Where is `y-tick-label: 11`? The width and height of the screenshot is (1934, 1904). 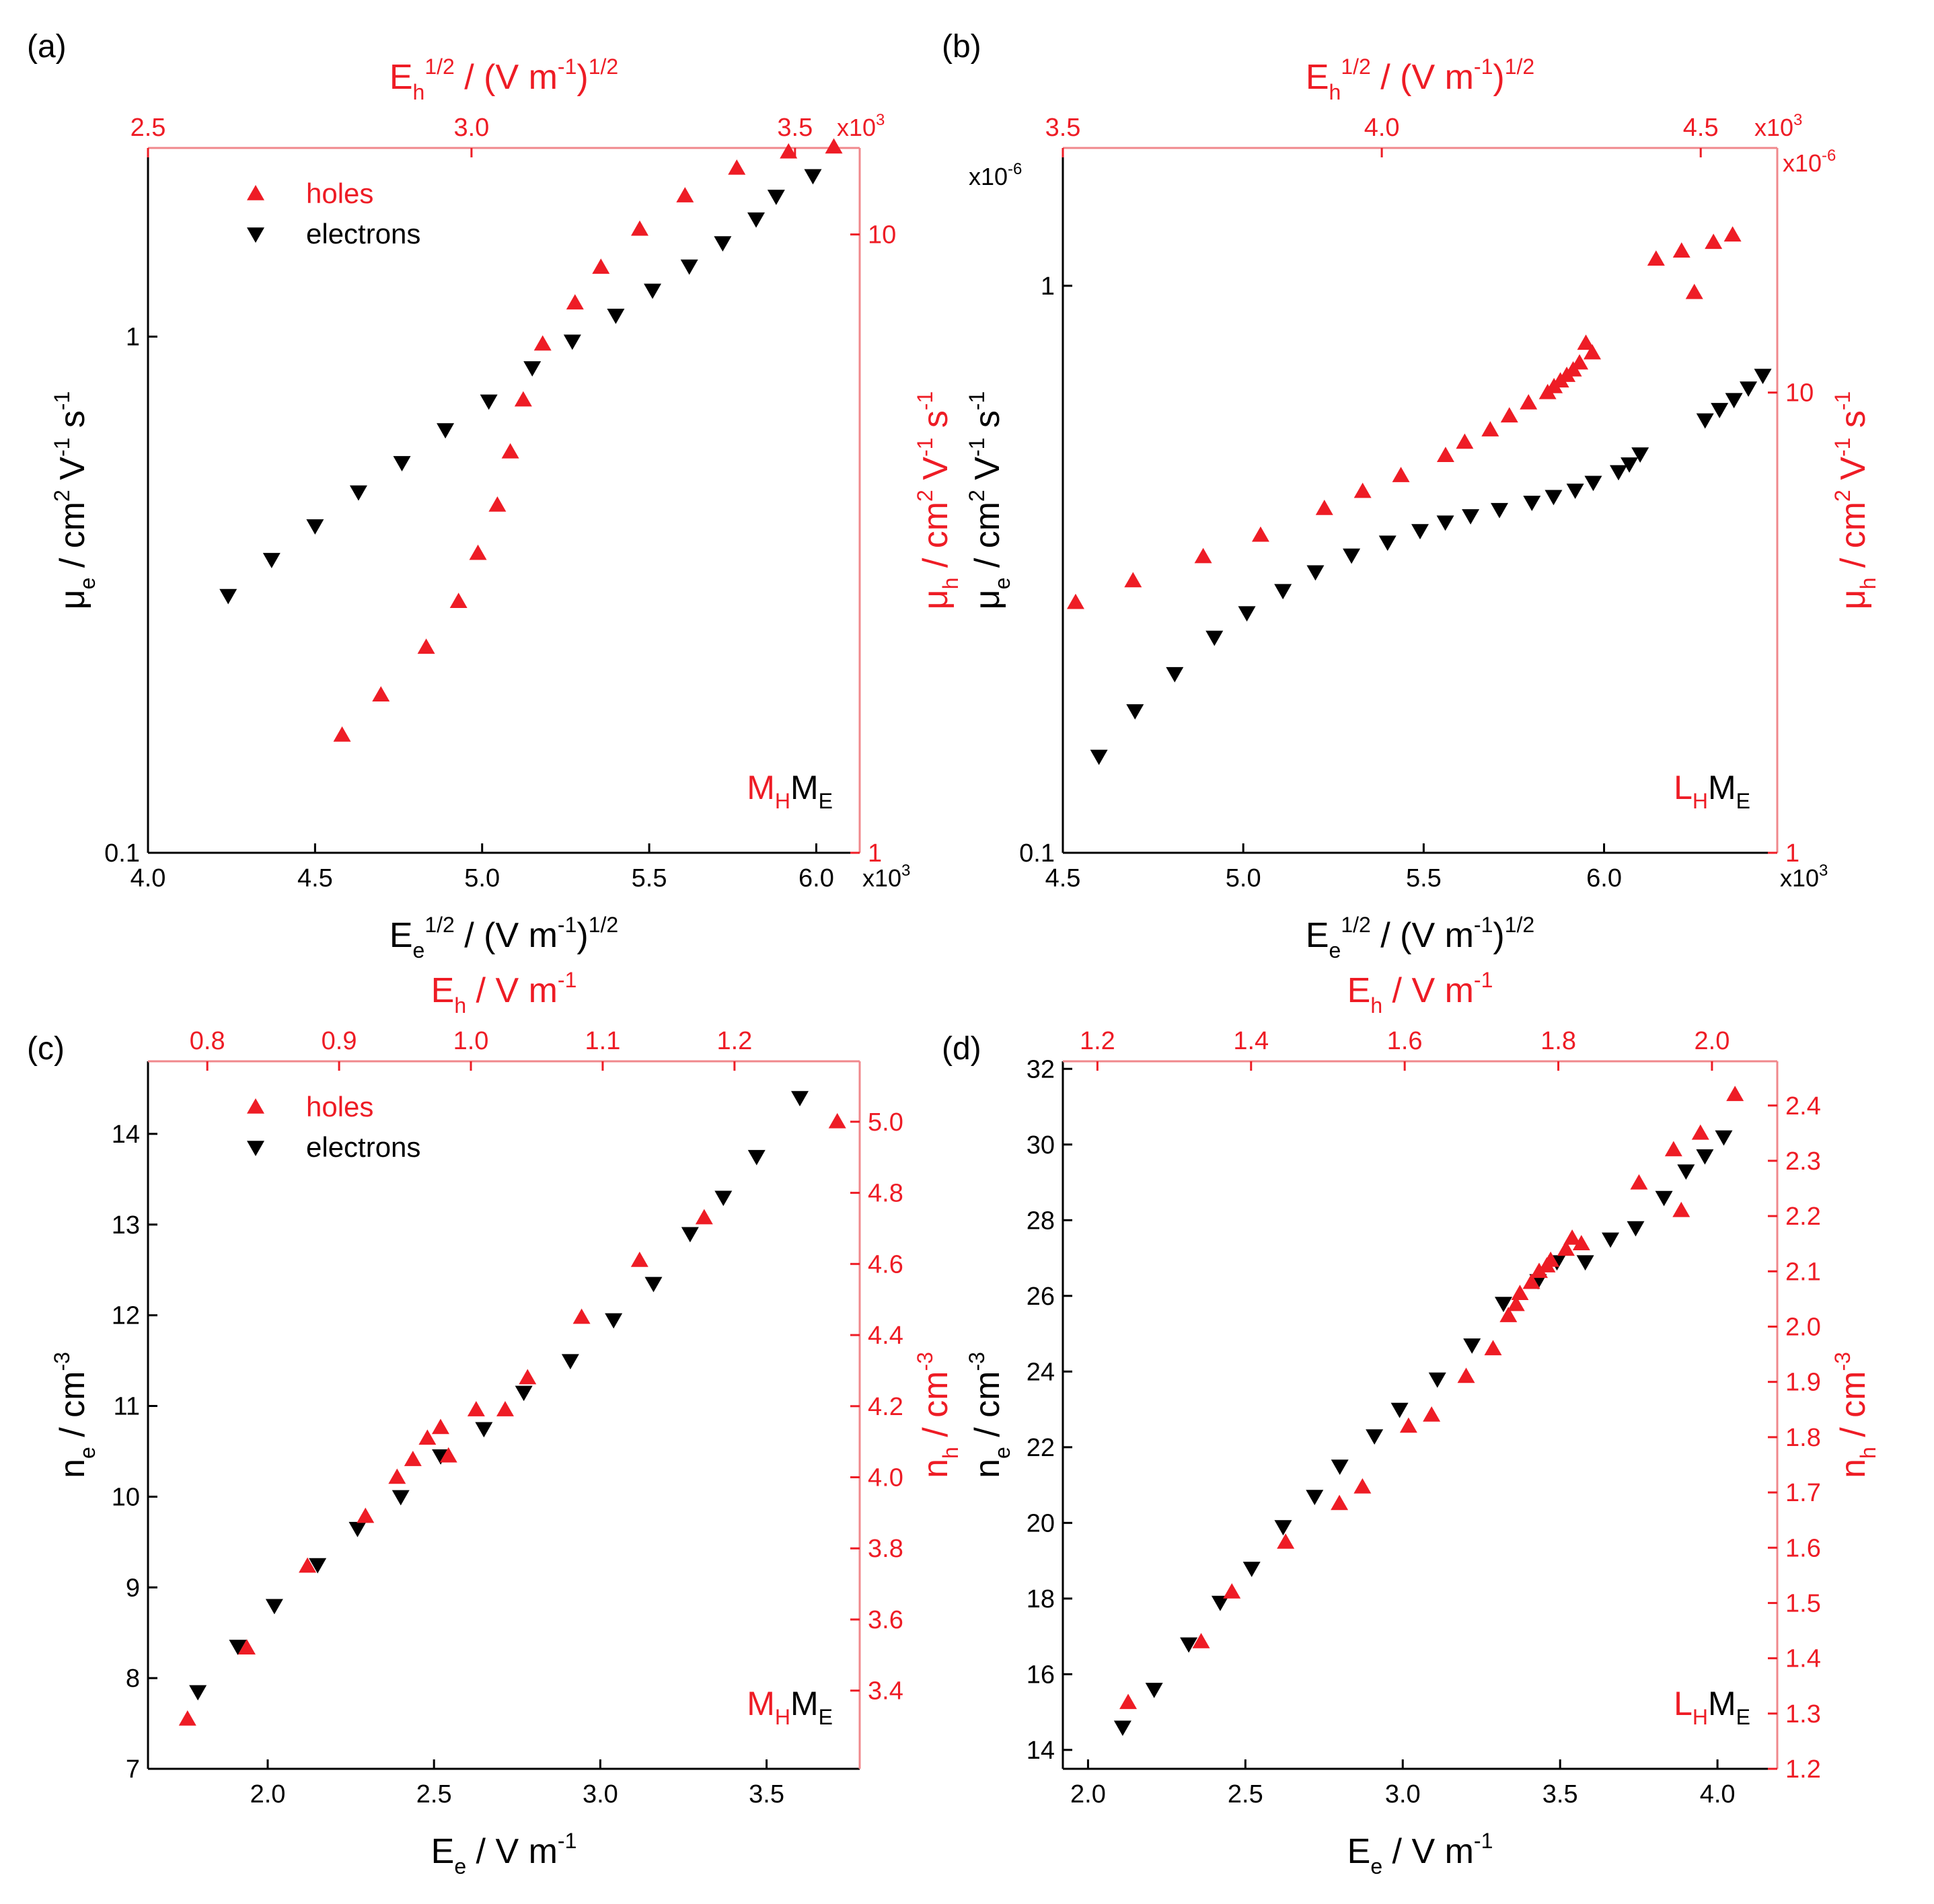 y-tick-label: 11 is located at coordinates (127, 1407).